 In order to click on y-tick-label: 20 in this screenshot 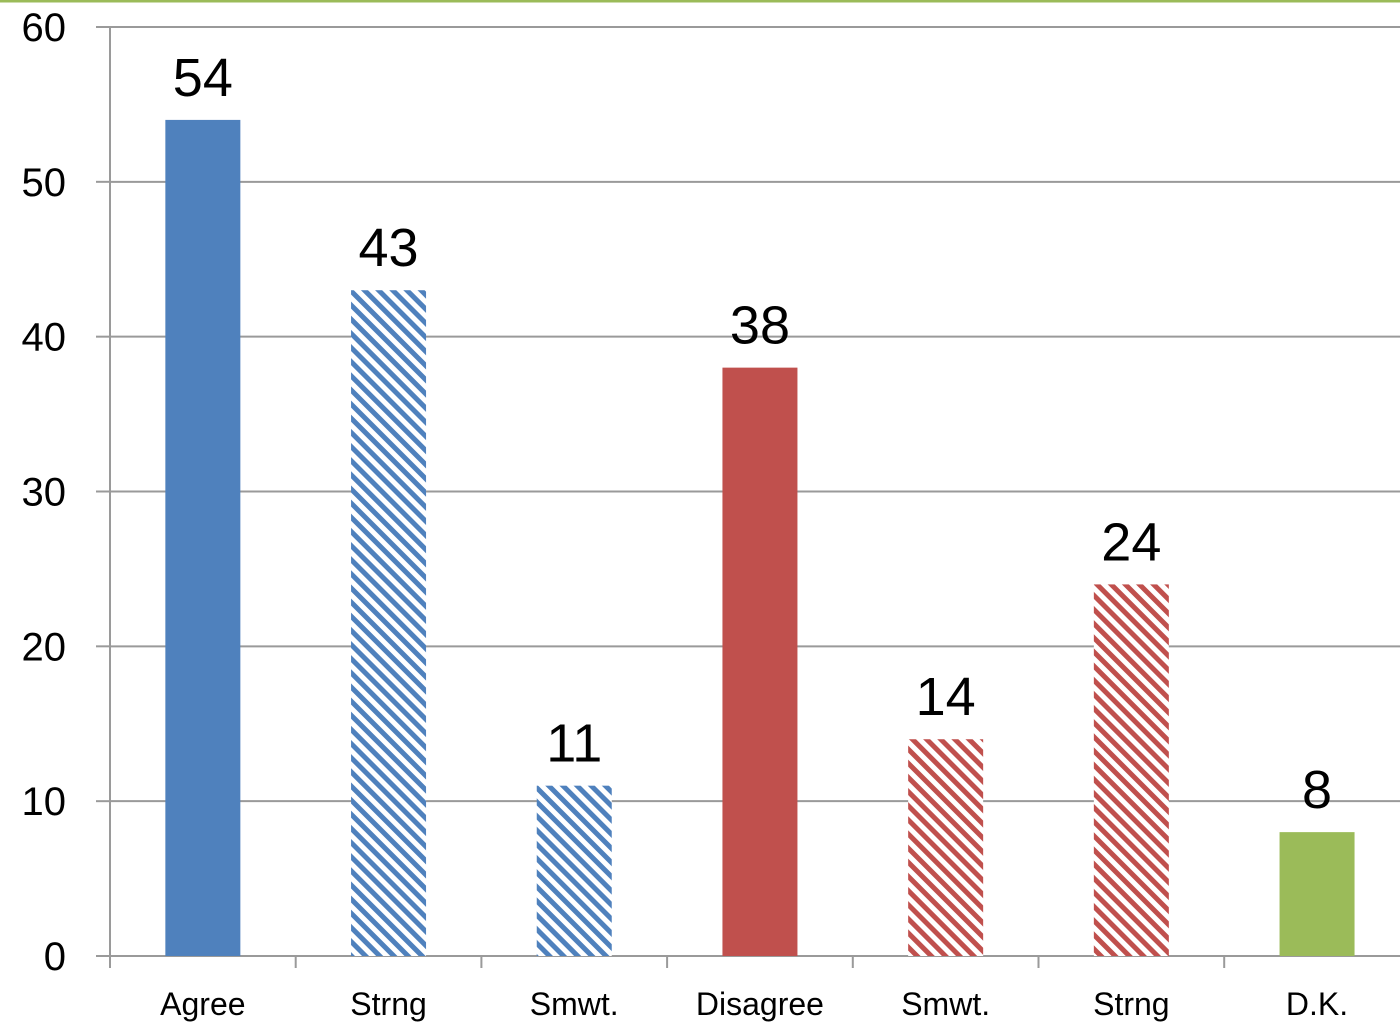, I will do `click(44, 647)`.